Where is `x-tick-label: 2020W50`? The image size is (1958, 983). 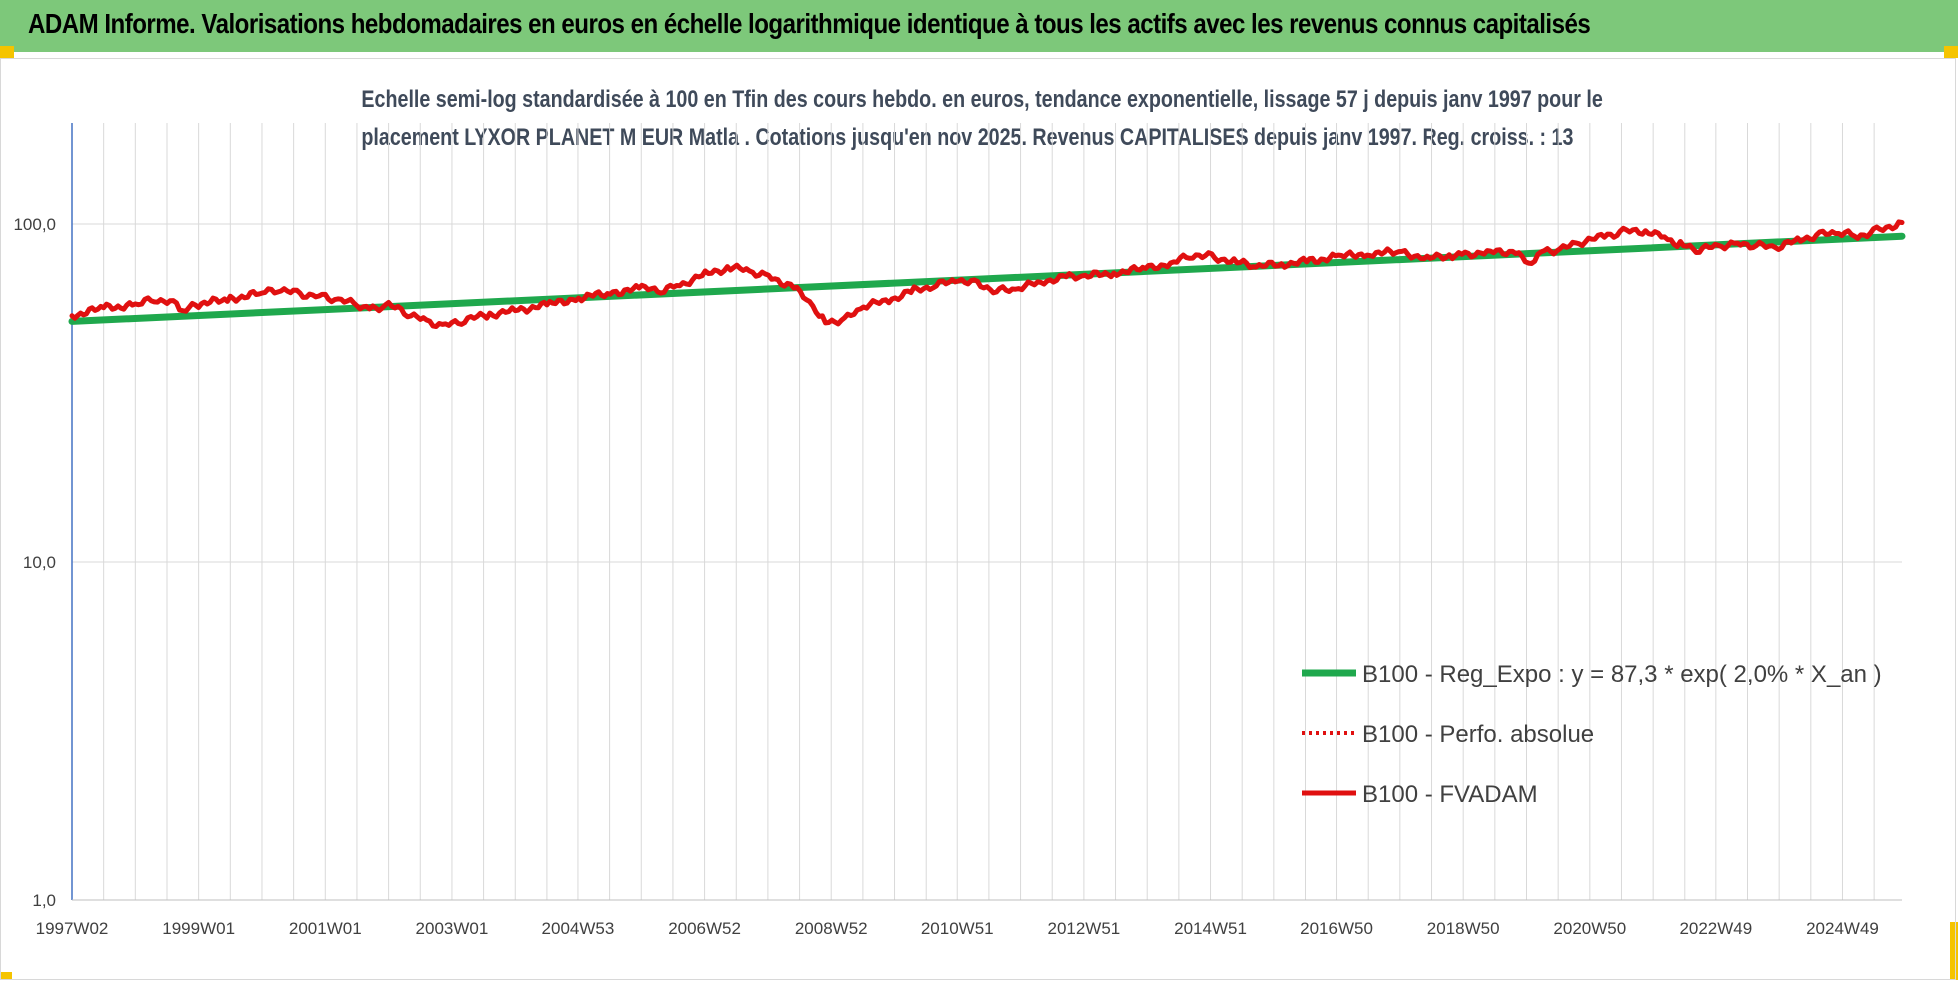 x-tick-label: 2020W50 is located at coordinates (1589, 928).